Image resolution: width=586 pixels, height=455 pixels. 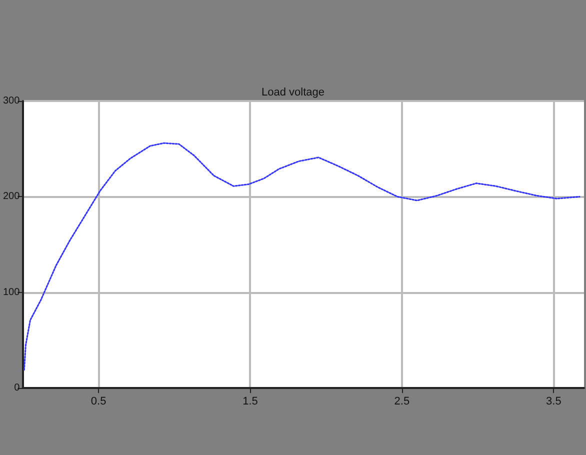 I want to click on x-tick-label: 3.5, so click(x=554, y=402).